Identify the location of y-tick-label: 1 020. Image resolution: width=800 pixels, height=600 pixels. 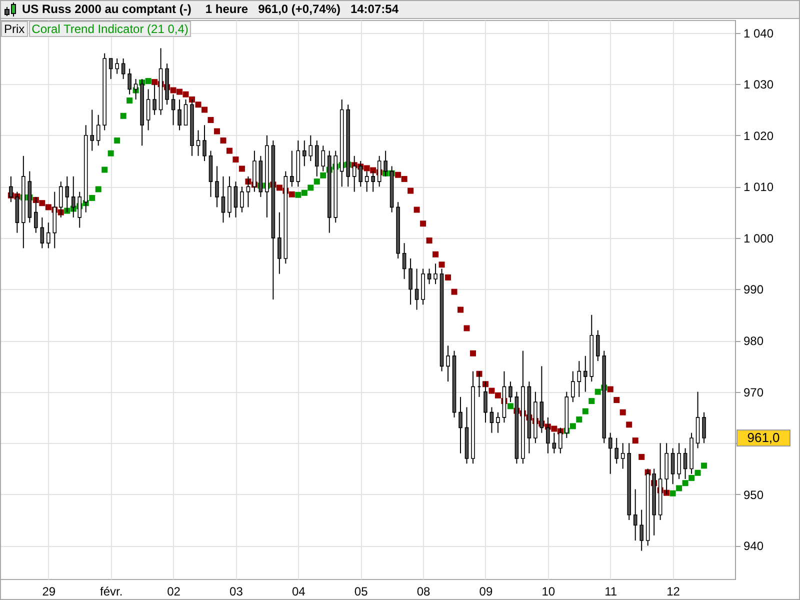
(759, 135).